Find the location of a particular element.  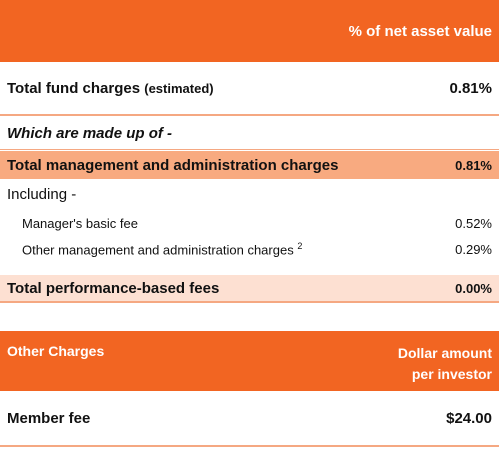

managers-fee-label: Manager's basic fee is located at coordinates (80, 223).